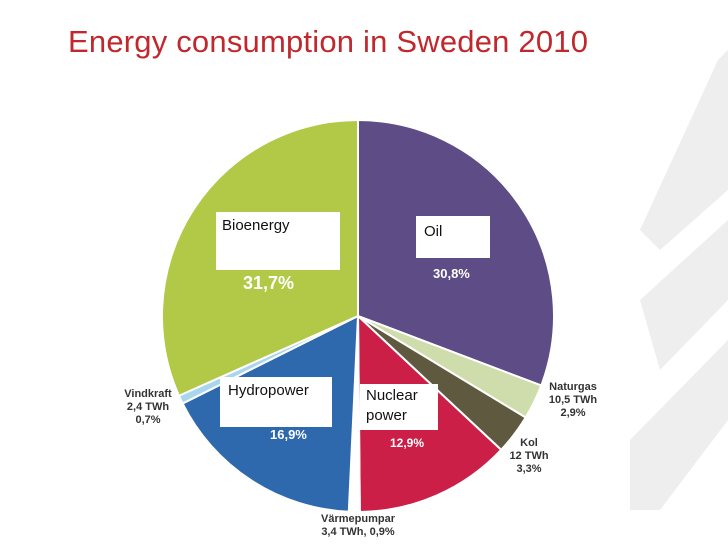  What do you see at coordinates (392, 395) in the screenshot?
I see `slice-label-nuclear-line1: Nuclear` at bounding box center [392, 395].